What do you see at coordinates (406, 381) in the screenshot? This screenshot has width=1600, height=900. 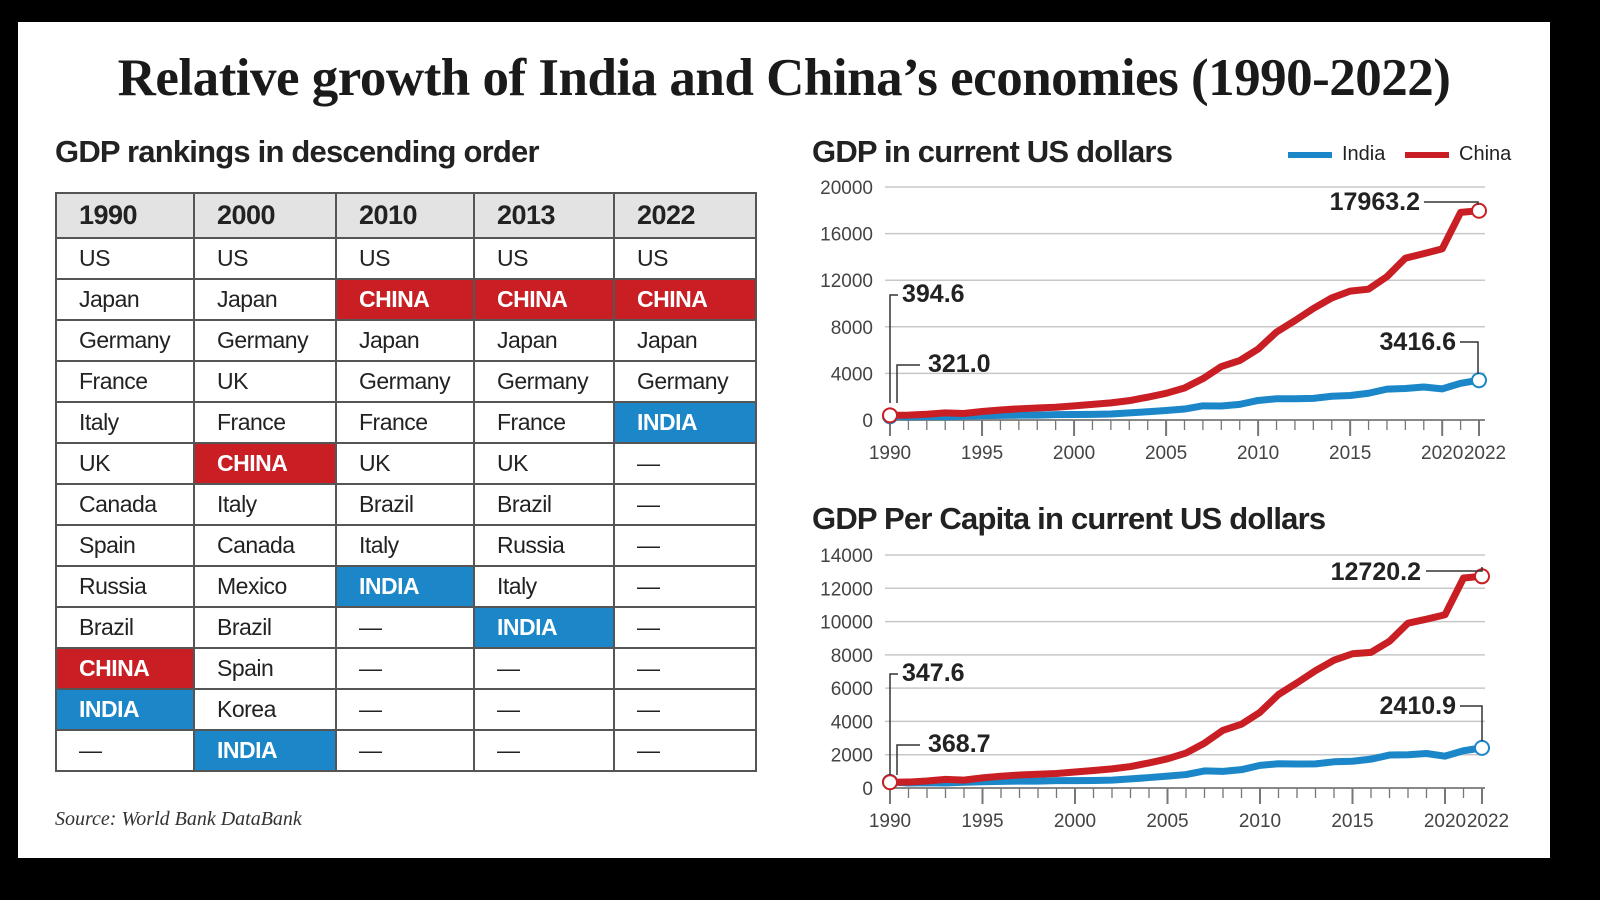 I see `table-row: France UK Germany Germany Germany` at bounding box center [406, 381].